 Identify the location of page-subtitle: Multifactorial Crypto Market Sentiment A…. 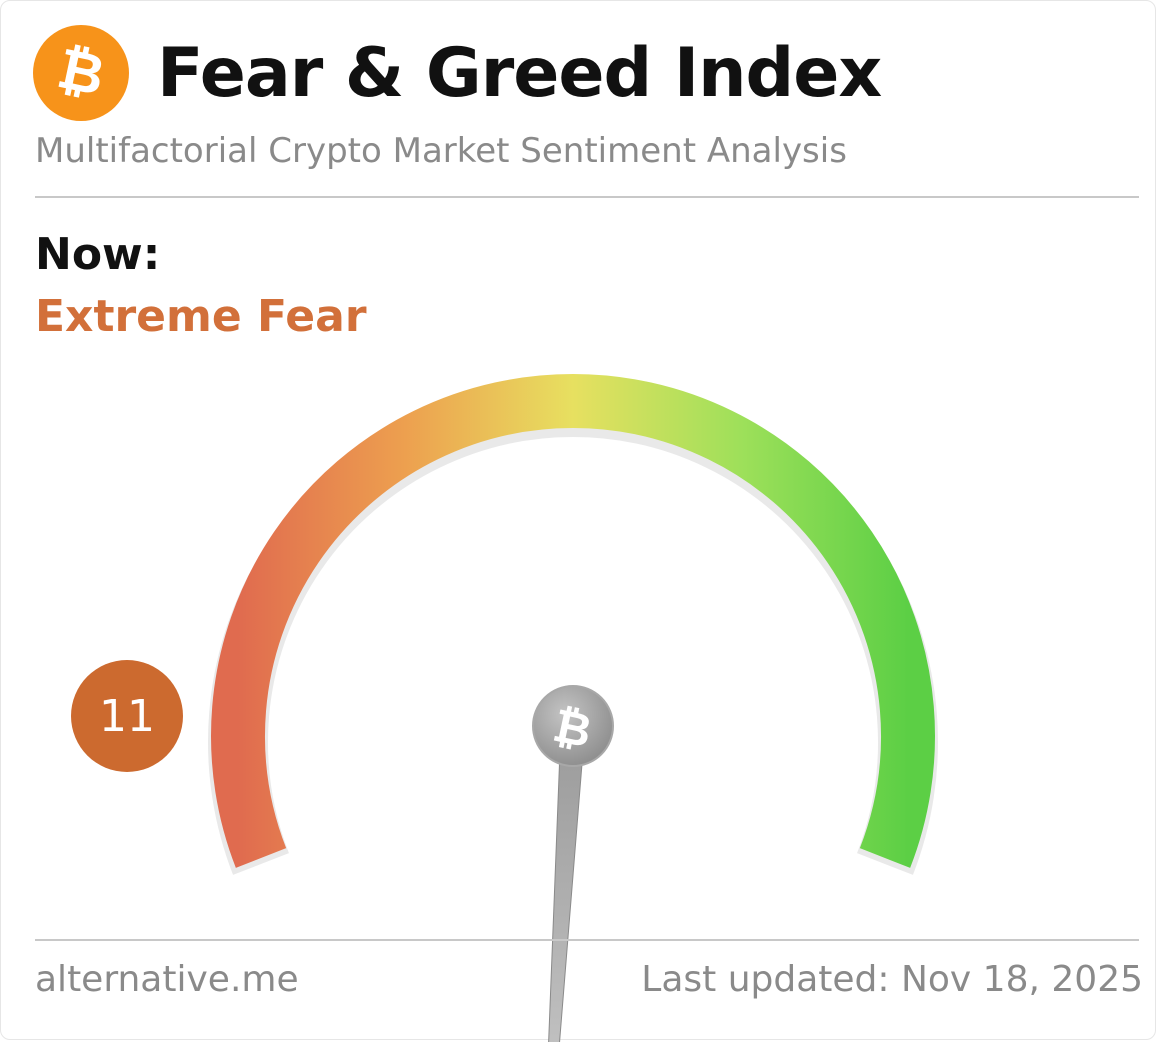
(441, 151).